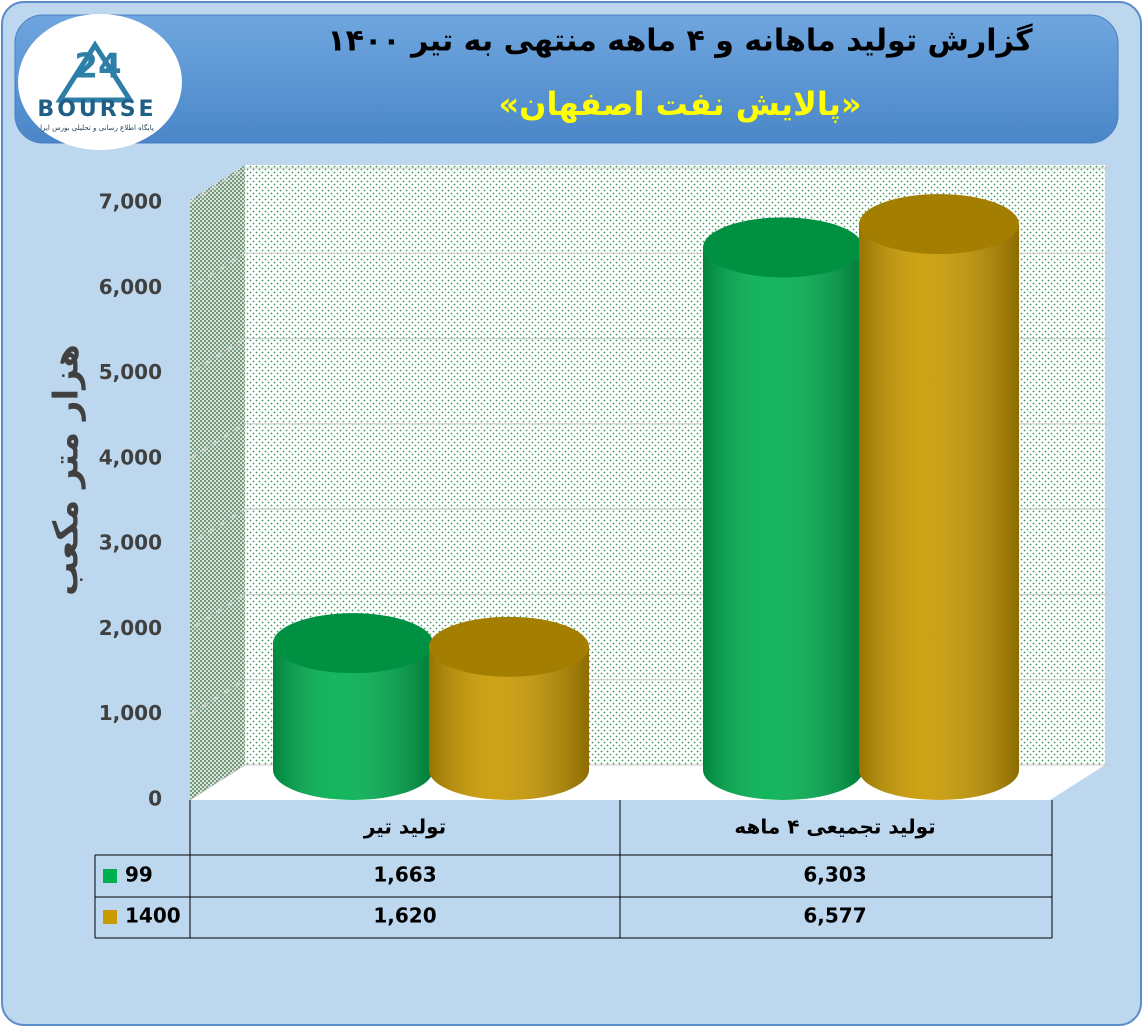 Image resolution: width=1143 pixels, height=1027 pixels. Describe the element at coordinates (679, 104) in the screenshot. I see `chart-subtitle: «پالایش نفت اصفهان»` at that location.